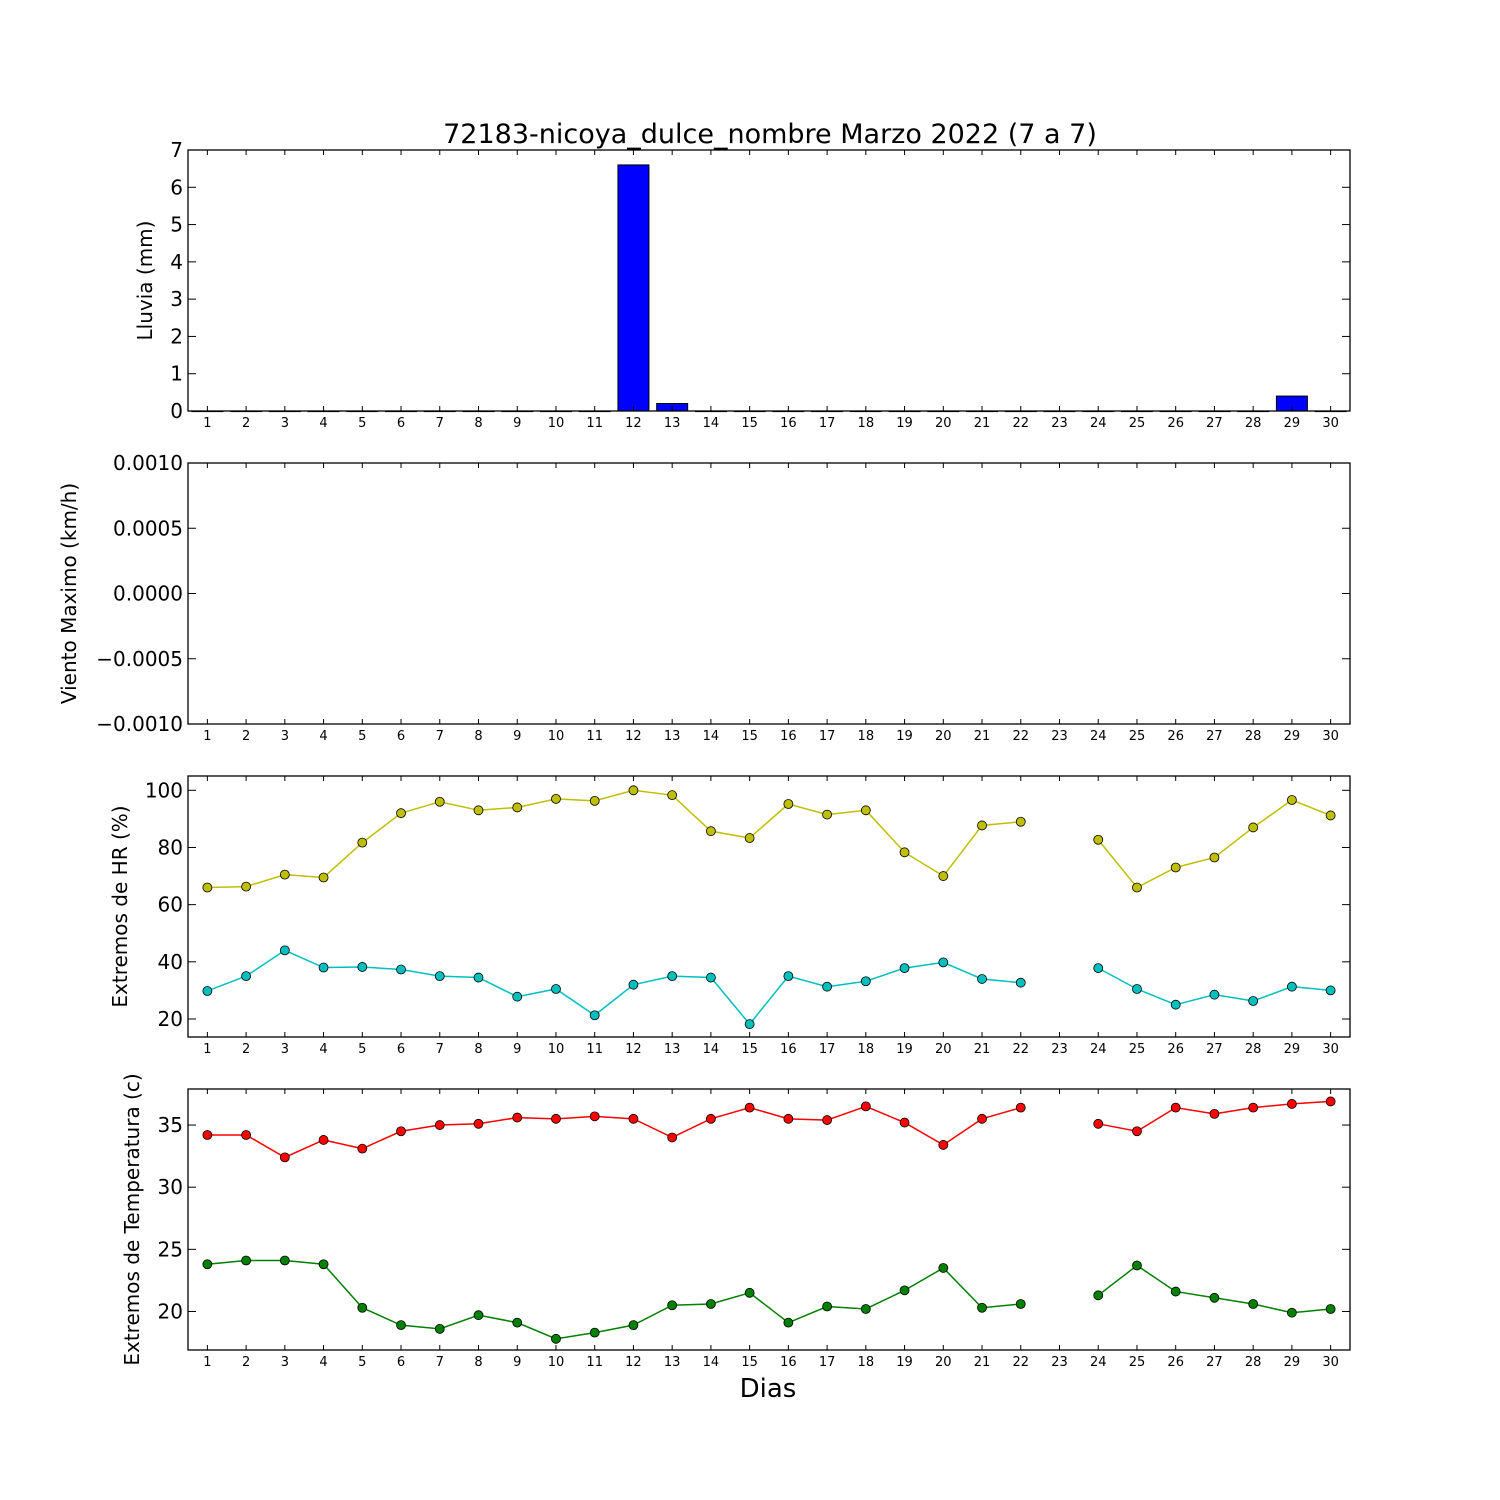  I want to click on x-tick-label: 4, so click(323, 1362).